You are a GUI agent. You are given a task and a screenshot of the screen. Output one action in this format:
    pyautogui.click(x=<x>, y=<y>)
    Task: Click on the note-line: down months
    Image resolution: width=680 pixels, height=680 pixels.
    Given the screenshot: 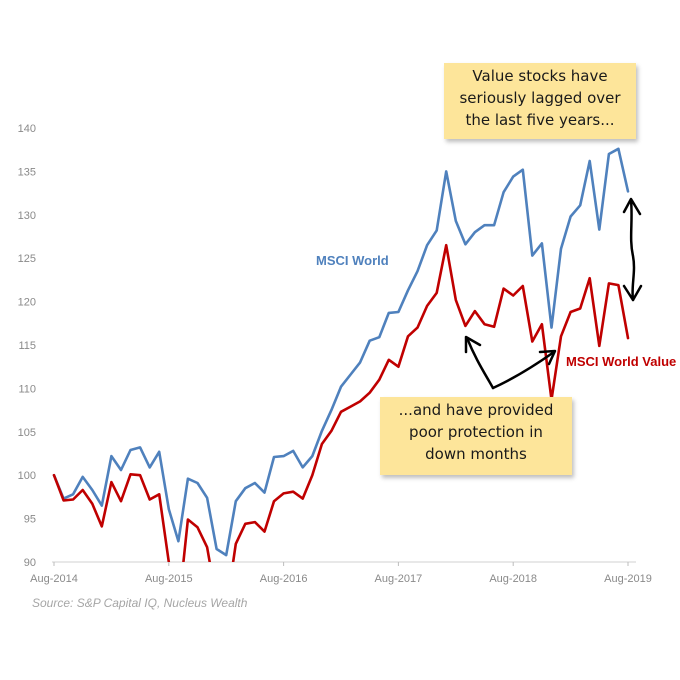 What is the action you would take?
    pyautogui.click(x=476, y=454)
    